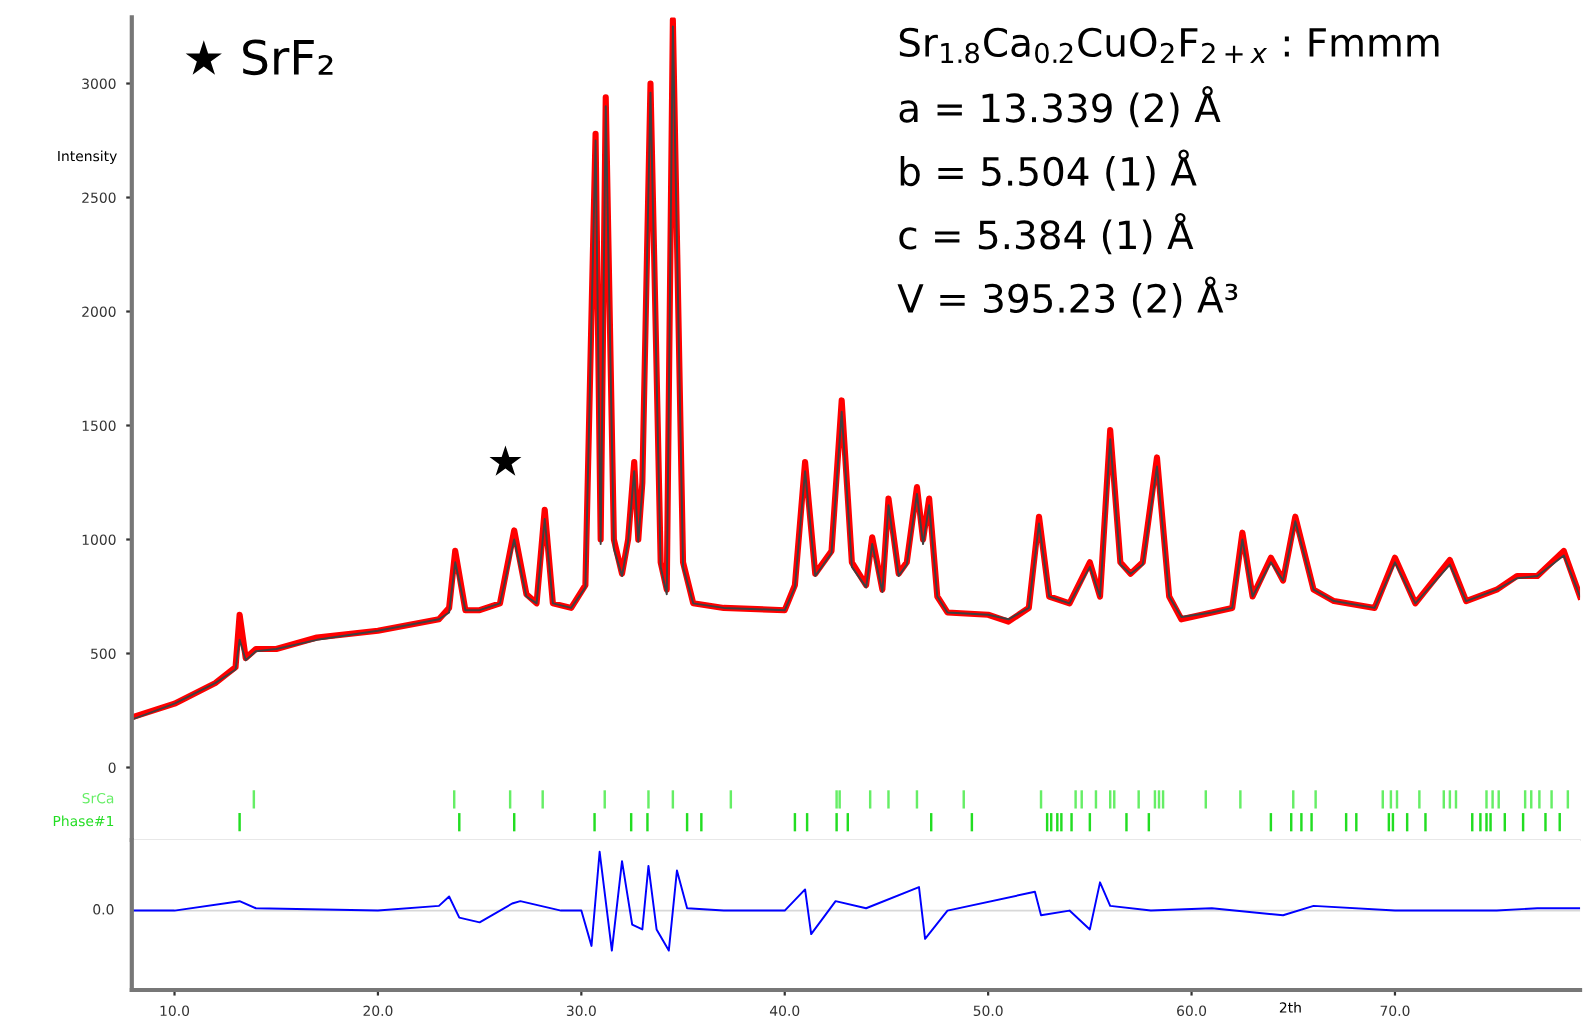 This screenshot has height=1024, width=1588. What do you see at coordinates (1046, 233) in the screenshot?
I see `annotation: c = 5.384 (1) Å` at bounding box center [1046, 233].